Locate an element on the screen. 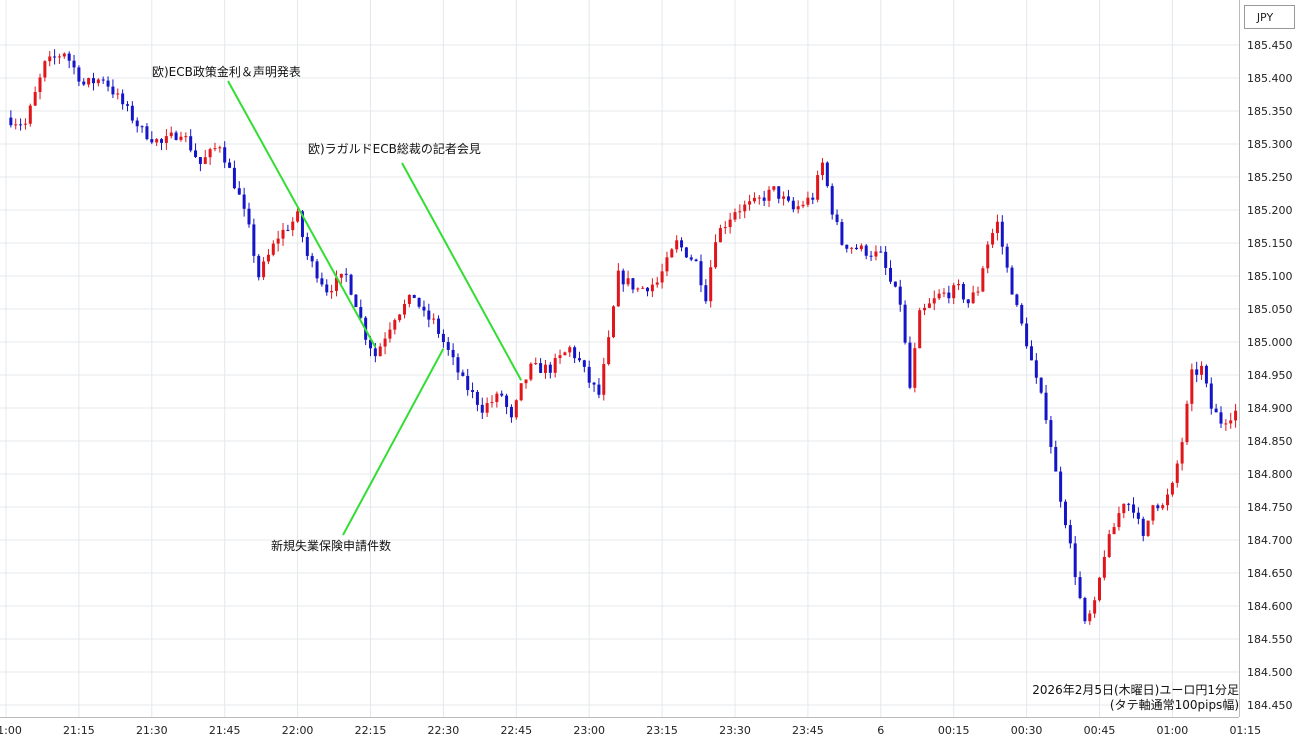 The height and width of the screenshot is (745, 1300). y-tick-label: 185.200 is located at coordinates (1270, 210).